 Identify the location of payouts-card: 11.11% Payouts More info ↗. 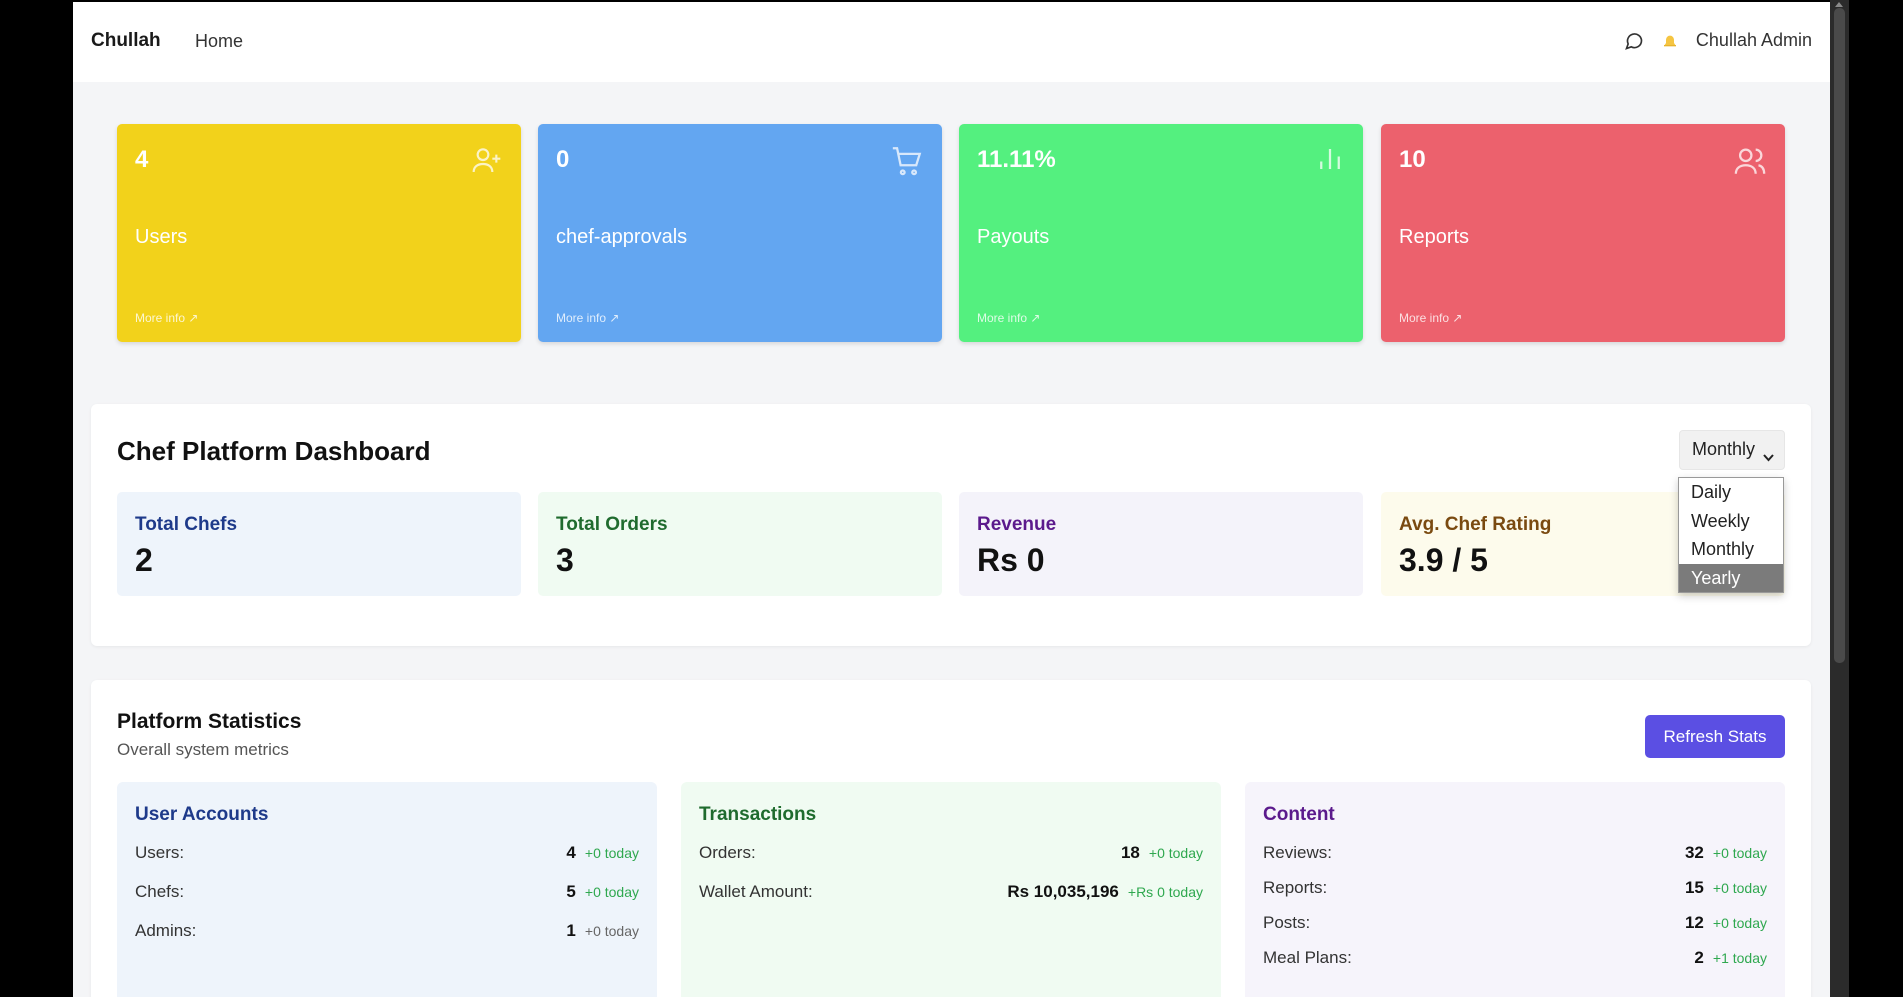
(1161, 233).